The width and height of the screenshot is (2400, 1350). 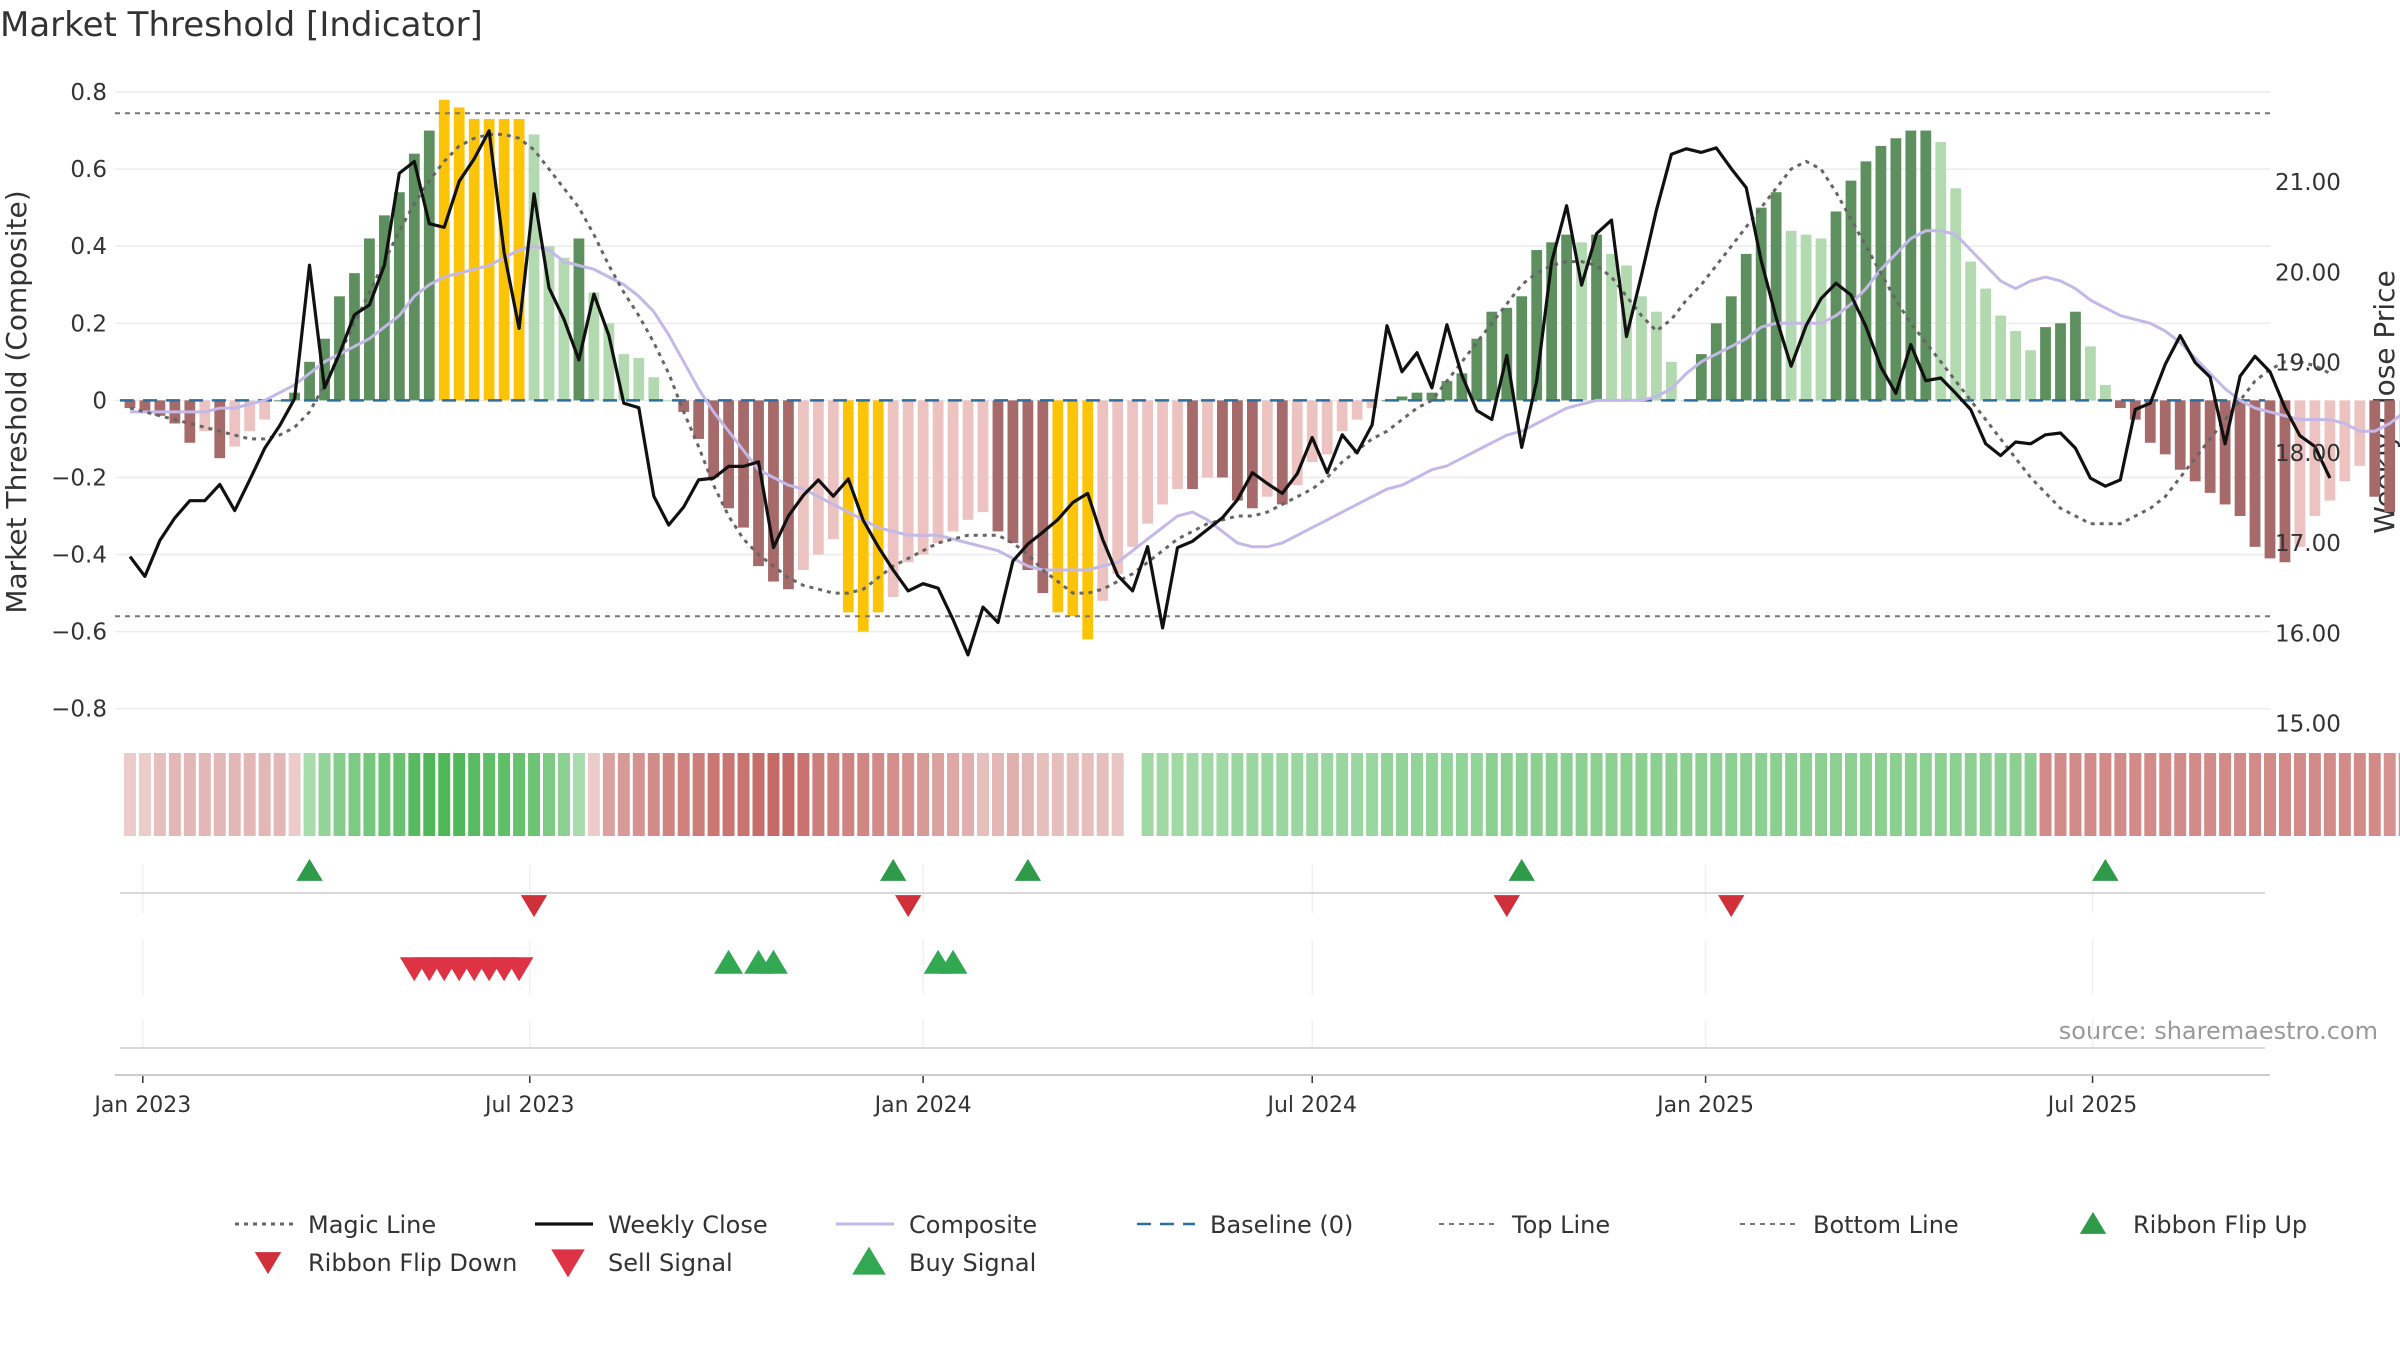 I want to click on legend-item-buy: Buy Signal, so click(x=944, y=1261).